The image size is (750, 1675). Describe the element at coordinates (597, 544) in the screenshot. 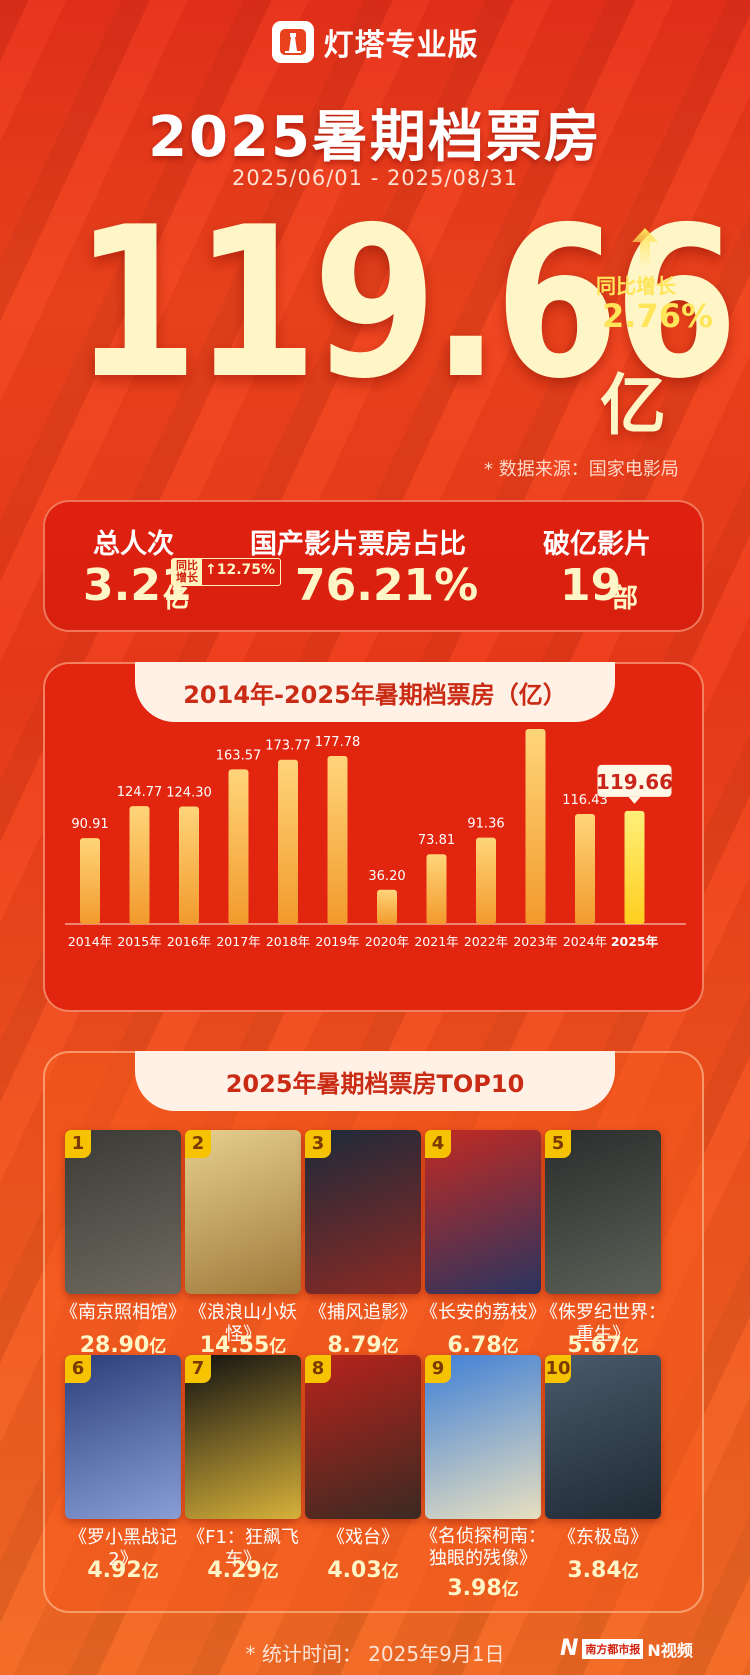

I see `blockbusters-label: 破亿影片` at that location.